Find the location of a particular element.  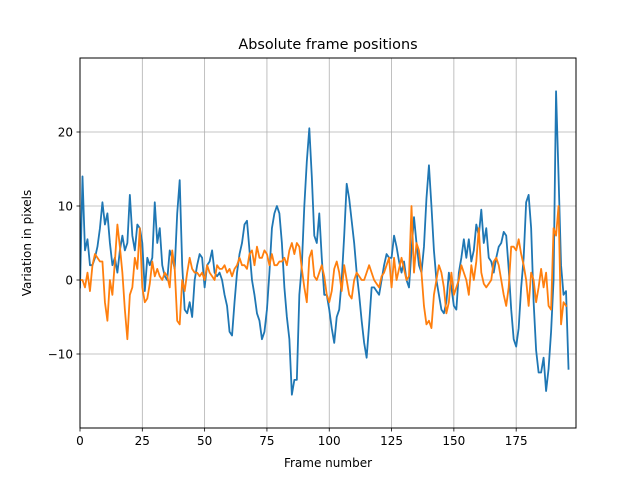

y-tick-label: 0 is located at coordinates (69, 281).